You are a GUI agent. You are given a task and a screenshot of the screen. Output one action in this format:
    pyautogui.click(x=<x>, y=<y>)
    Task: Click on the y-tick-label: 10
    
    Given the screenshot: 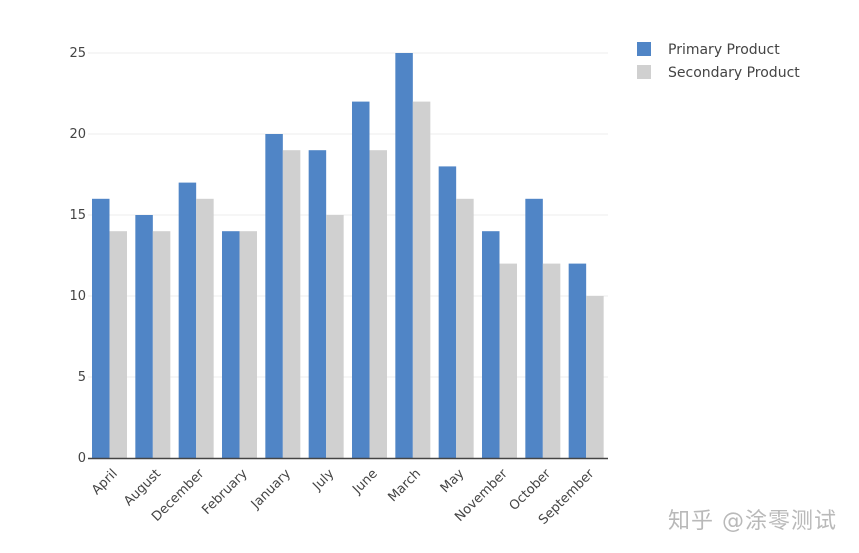 What is the action you would take?
    pyautogui.click(x=77, y=296)
    